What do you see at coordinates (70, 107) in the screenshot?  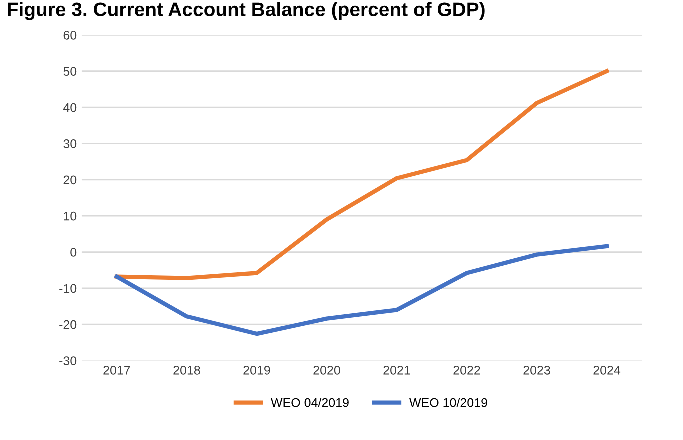 I see `y-tick-label: 40` at bounding box center [70, 107].